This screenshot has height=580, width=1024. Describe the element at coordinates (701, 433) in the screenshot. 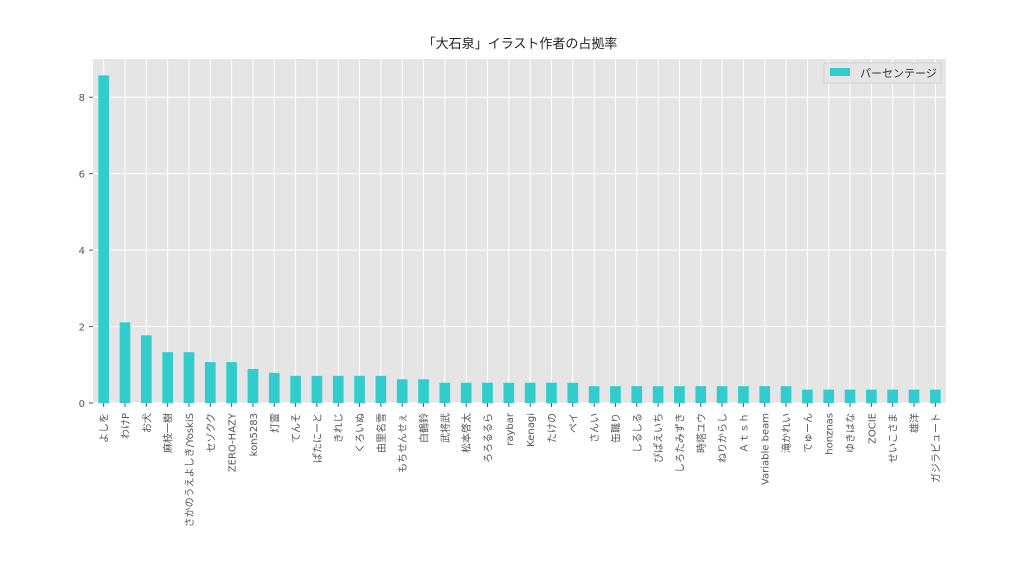

I see `x-tick-label: 時塔ユウ` at that location.